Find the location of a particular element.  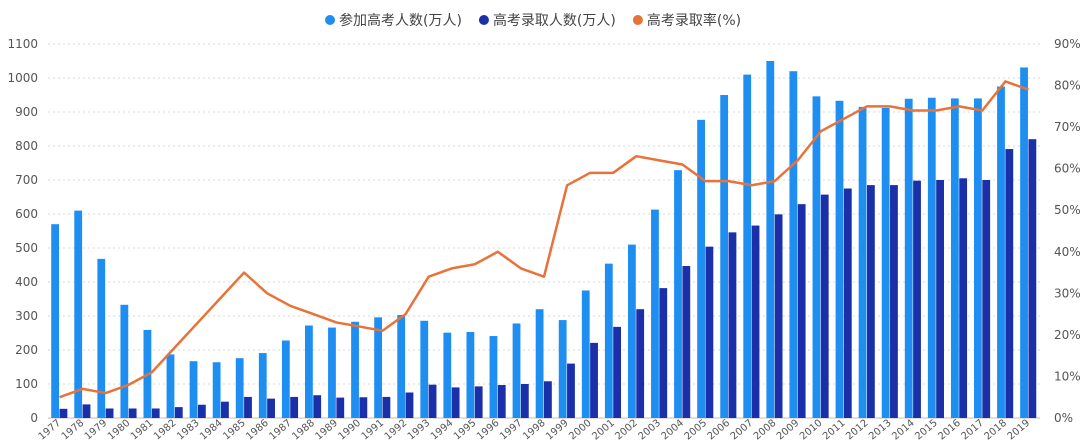

x-tick-label: 2012 is located at coordinates (857, 430).